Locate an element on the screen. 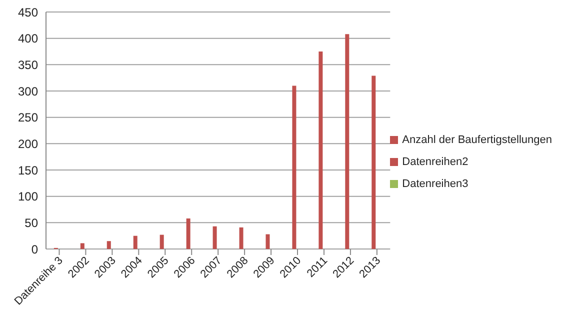 This screenshot has width=572, height=323. legend-label: Datenreihen3 is located at coordinates (435, 184).